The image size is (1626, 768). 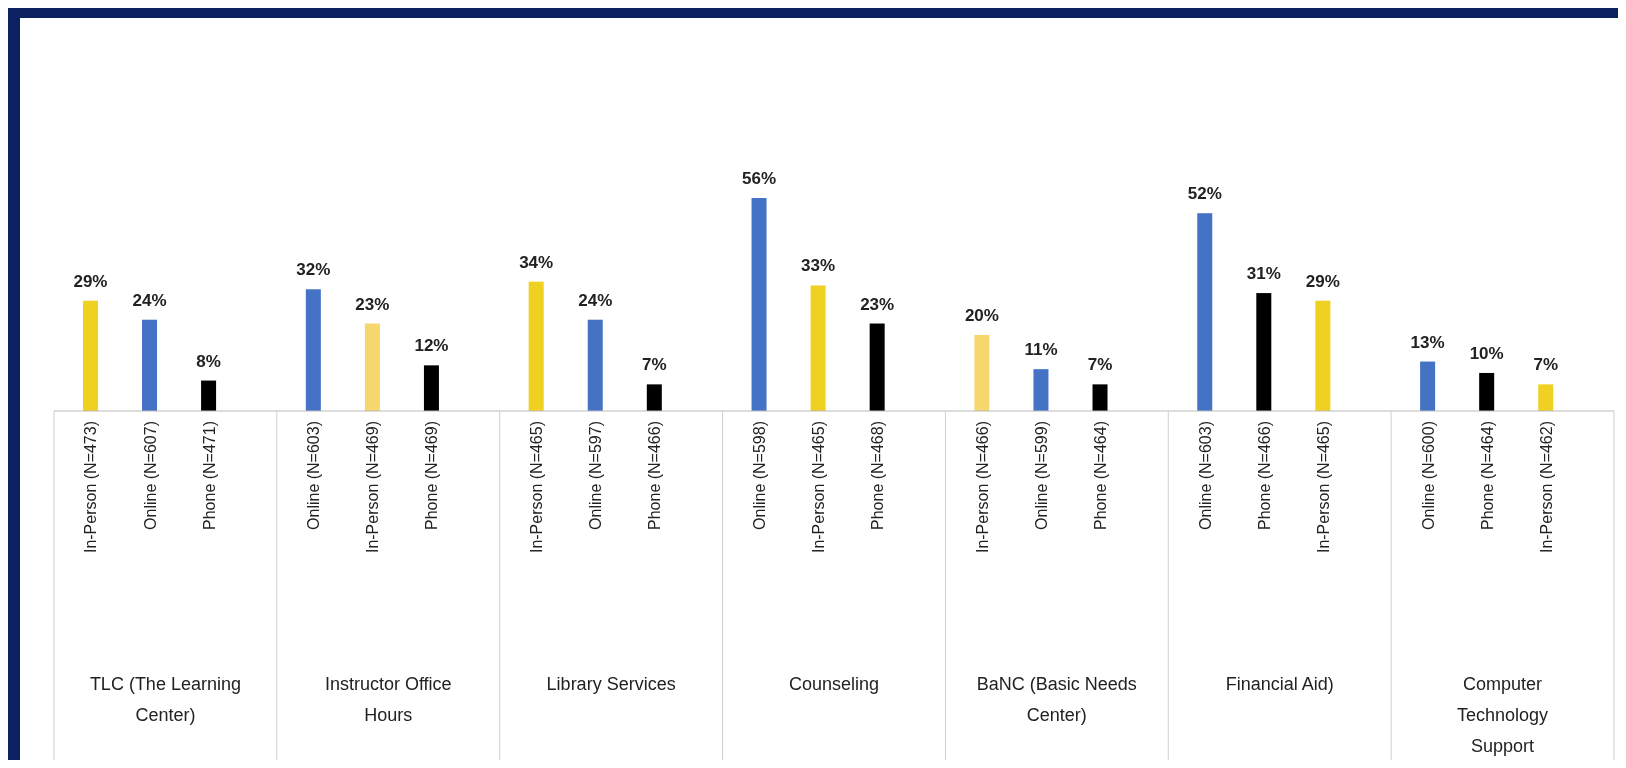 I want to click on data-label: 20%, so click(x=981, y=315).